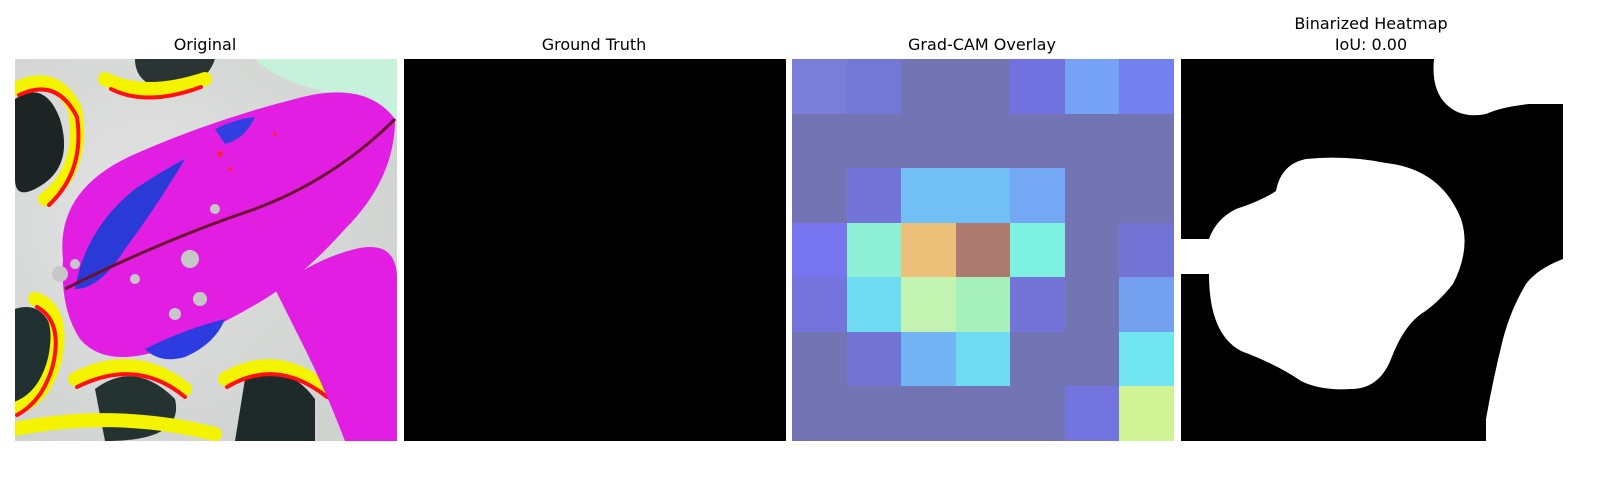 This screenshot has height=500, width=1600. What do you see at coordinates (1371, 23) in the screenshot?
I see `binarized-heatmap-title: Binarized Heatmap` at bounding box center [1371, 23].